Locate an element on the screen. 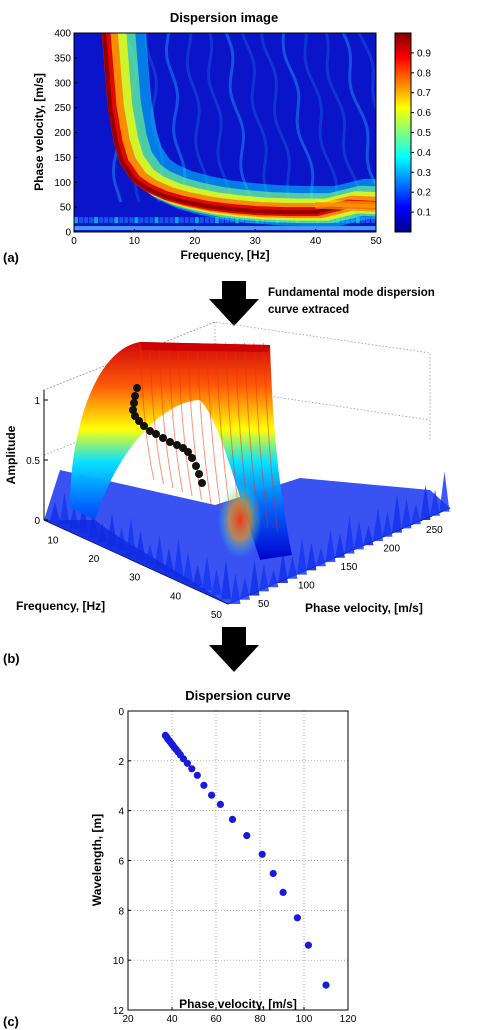 The height and width of the screenshot is (1030, 482). y-tick-label: 2 is located at coordinates (121, 762).